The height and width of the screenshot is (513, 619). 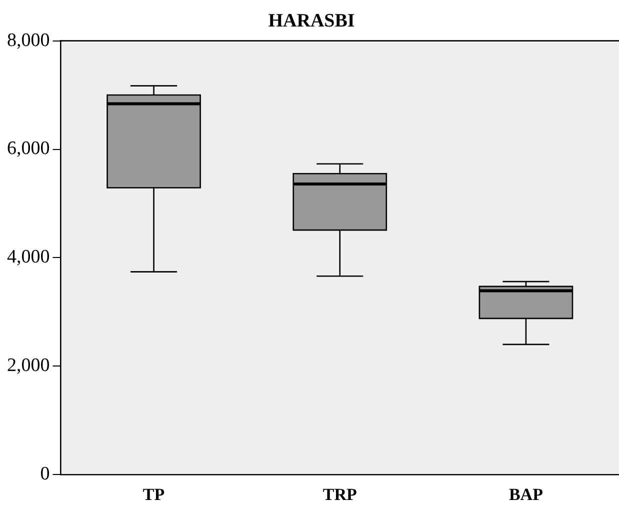 I want to click on x-tick-label: TP, so click(x=153, y=494).